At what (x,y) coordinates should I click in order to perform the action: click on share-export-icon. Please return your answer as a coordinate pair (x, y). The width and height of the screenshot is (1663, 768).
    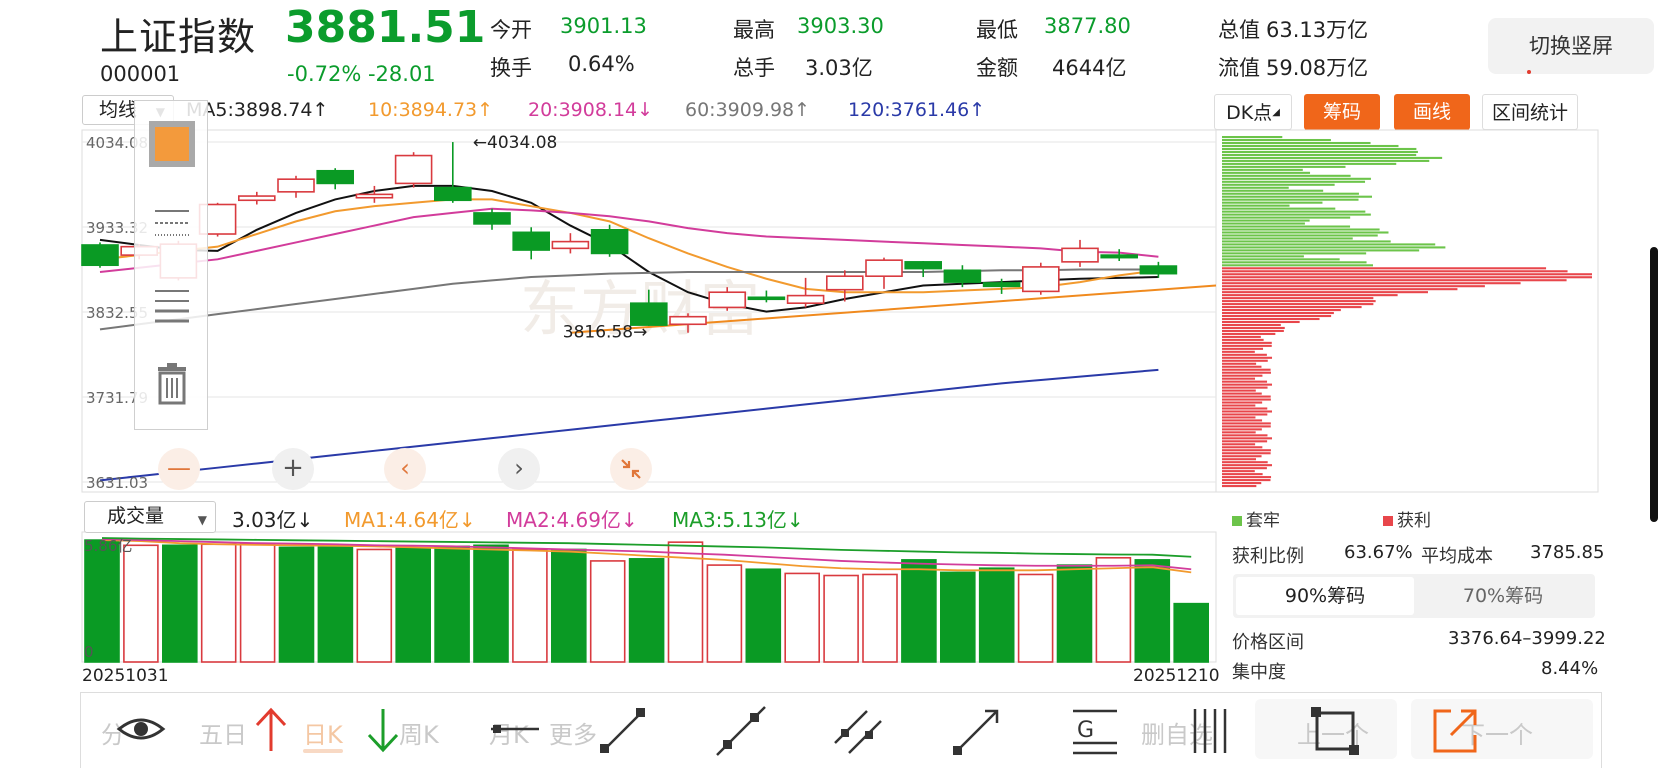
    Looking at the image, I should click on (1455, 731).